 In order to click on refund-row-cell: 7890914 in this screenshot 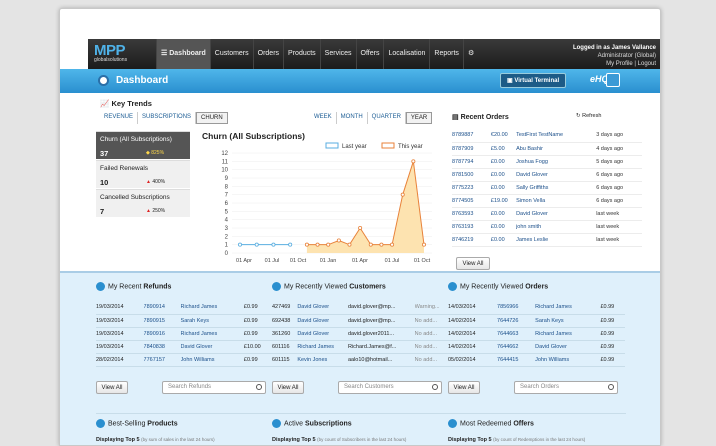, I will do `click(162, 308)`.